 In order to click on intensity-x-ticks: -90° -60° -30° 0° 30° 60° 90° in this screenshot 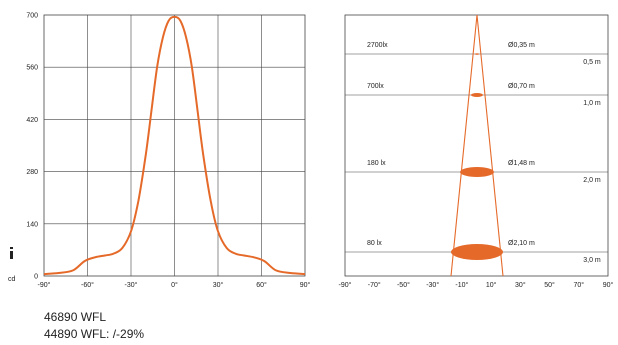, I will do `click(174, 285)`.